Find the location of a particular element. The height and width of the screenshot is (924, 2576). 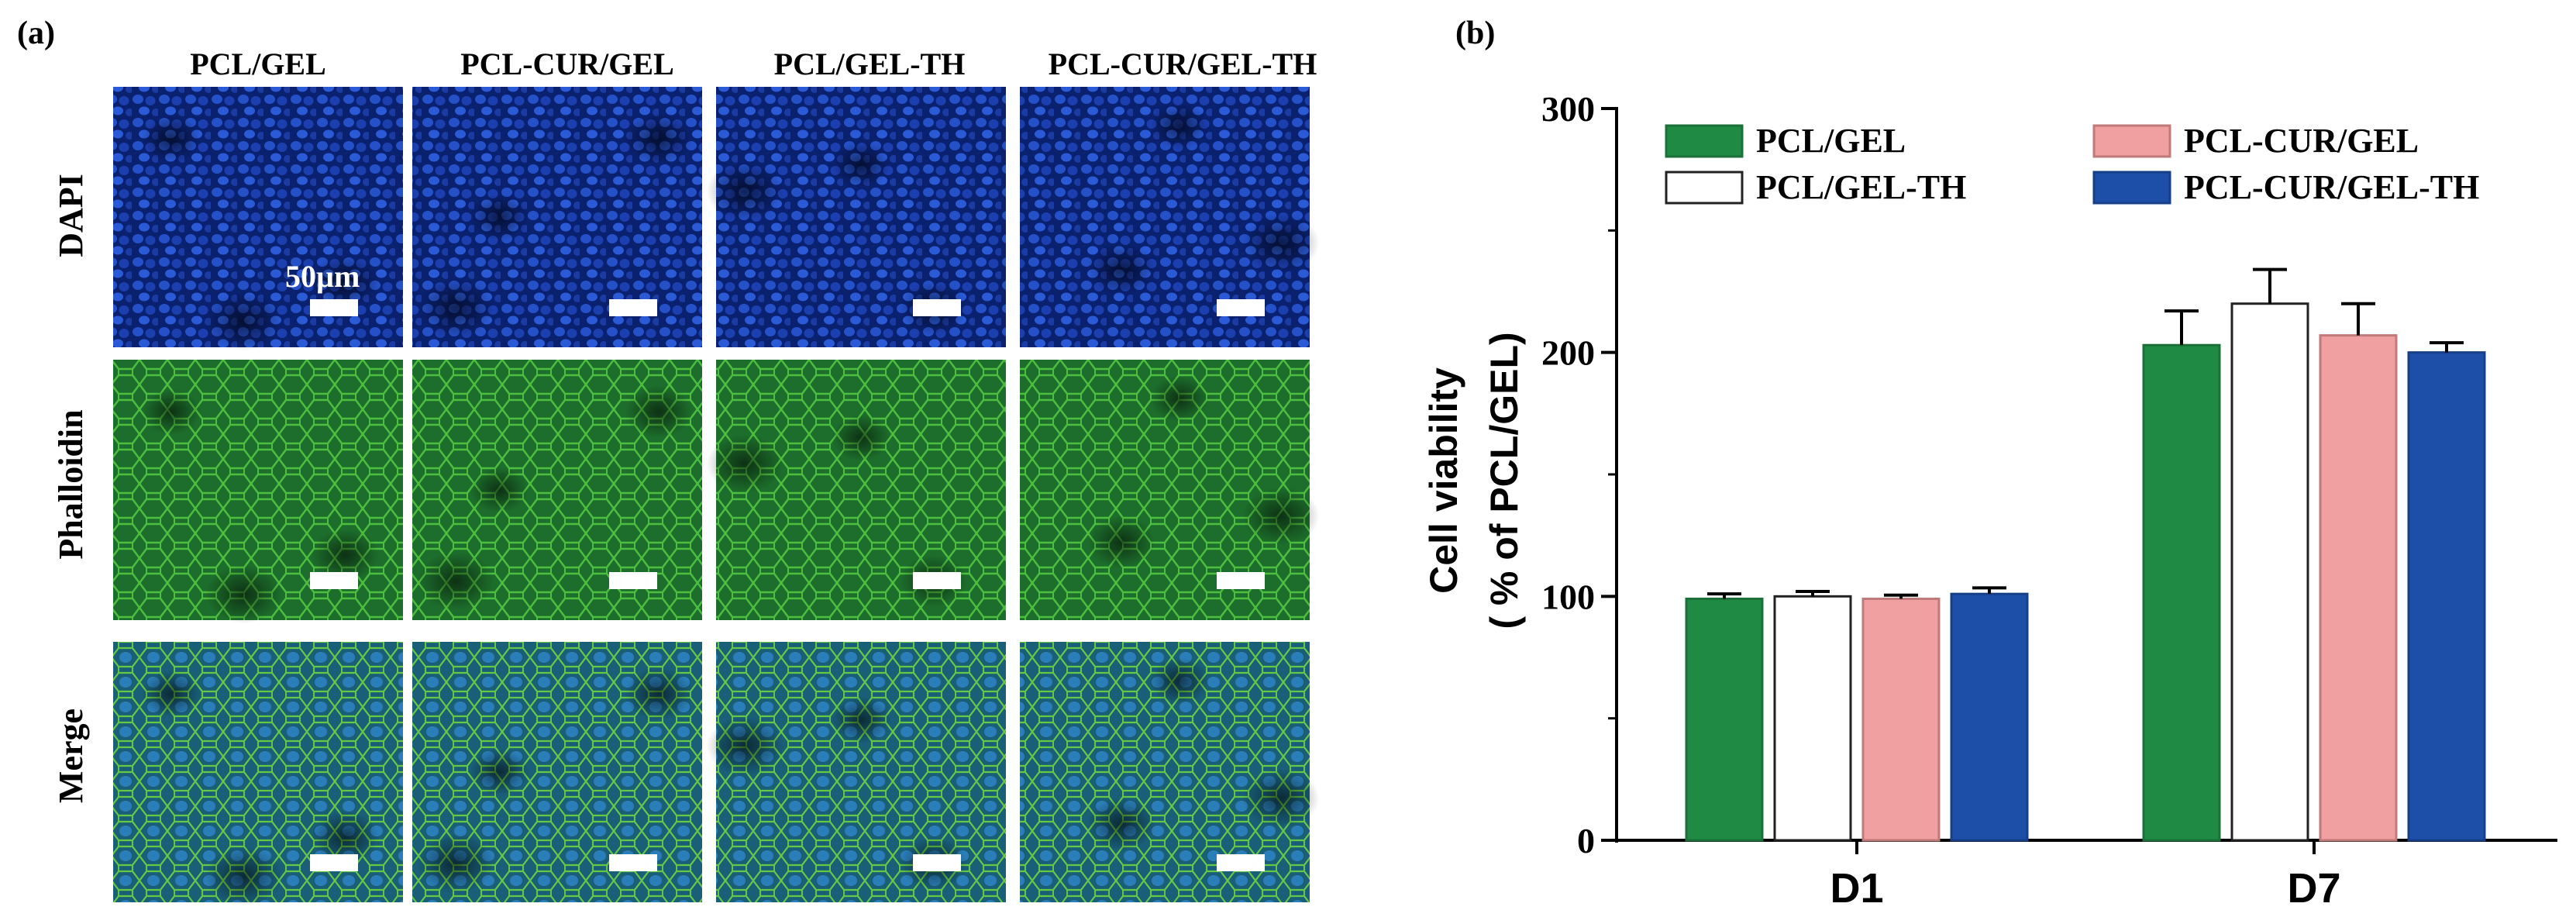

legend-label: PCL-CUR/GEL is located at coordinates (2301, 141).